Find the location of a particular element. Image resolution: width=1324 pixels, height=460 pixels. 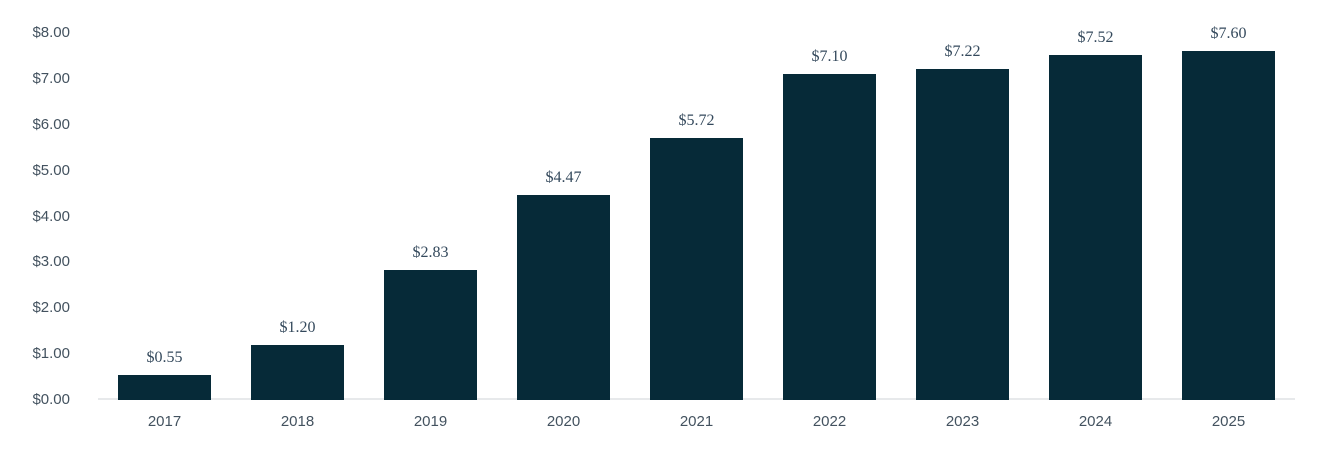

x-tick-label-2020: 2020 is located at coordinates (563, 421).